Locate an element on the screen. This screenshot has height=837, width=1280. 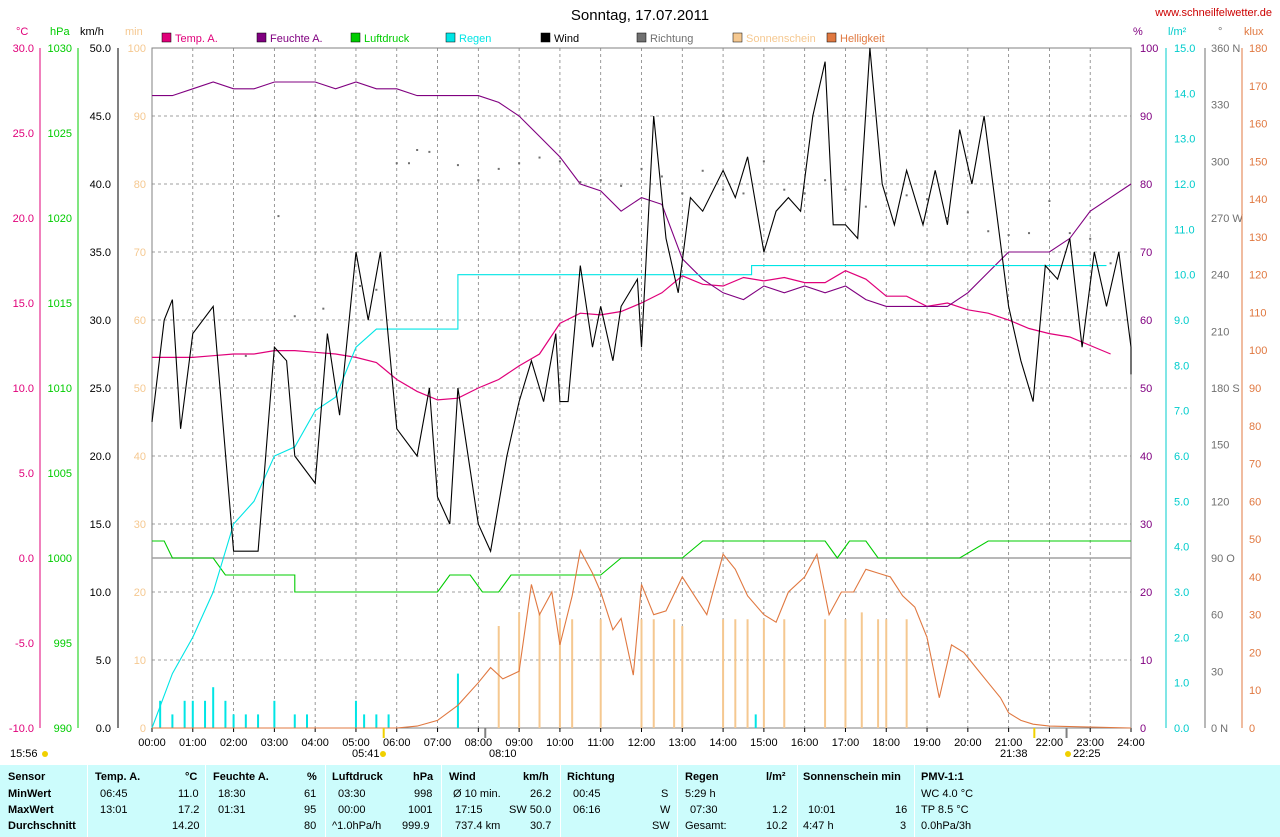
hum-avg-value: 80 is located at coordinates (310, 826).